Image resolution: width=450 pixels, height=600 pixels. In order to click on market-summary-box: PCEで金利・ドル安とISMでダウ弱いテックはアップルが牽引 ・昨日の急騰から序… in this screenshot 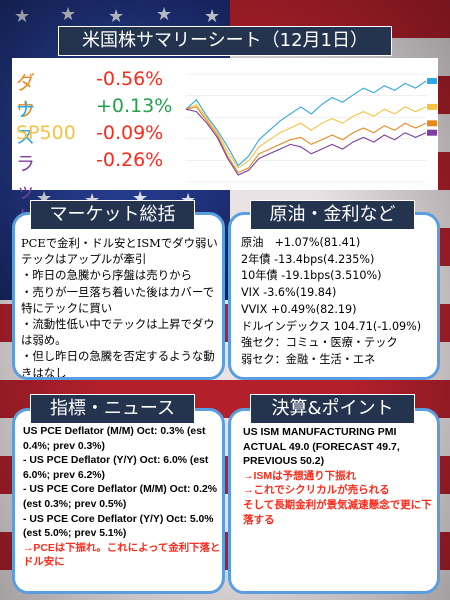, I will do `click(118, 296)`.